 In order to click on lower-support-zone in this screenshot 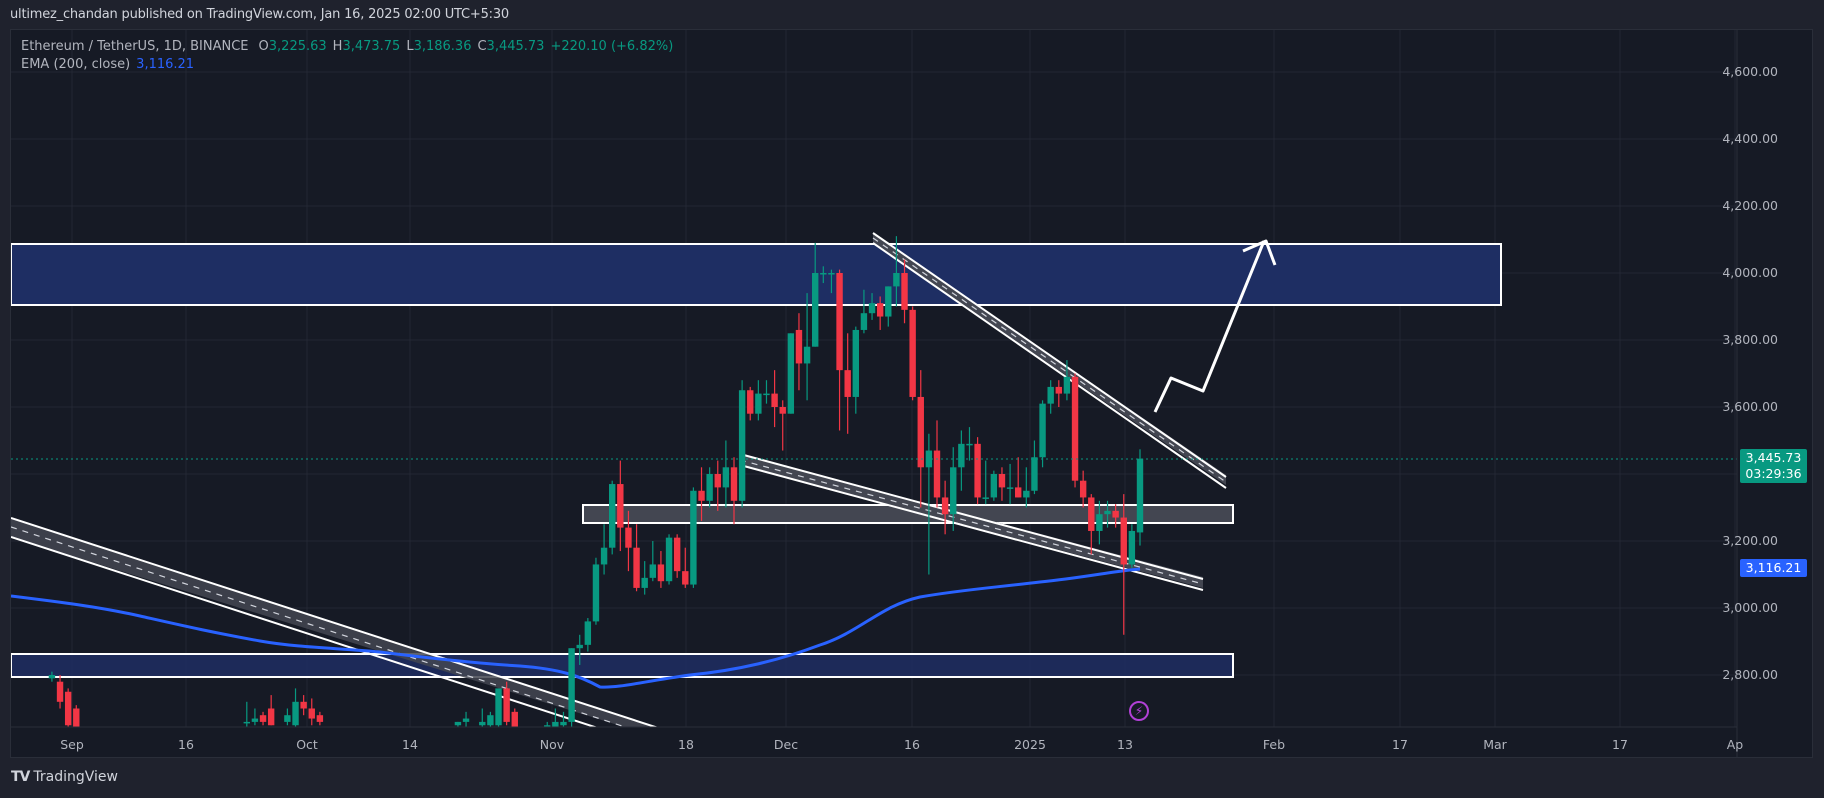, I will do `click(622, 665)`.